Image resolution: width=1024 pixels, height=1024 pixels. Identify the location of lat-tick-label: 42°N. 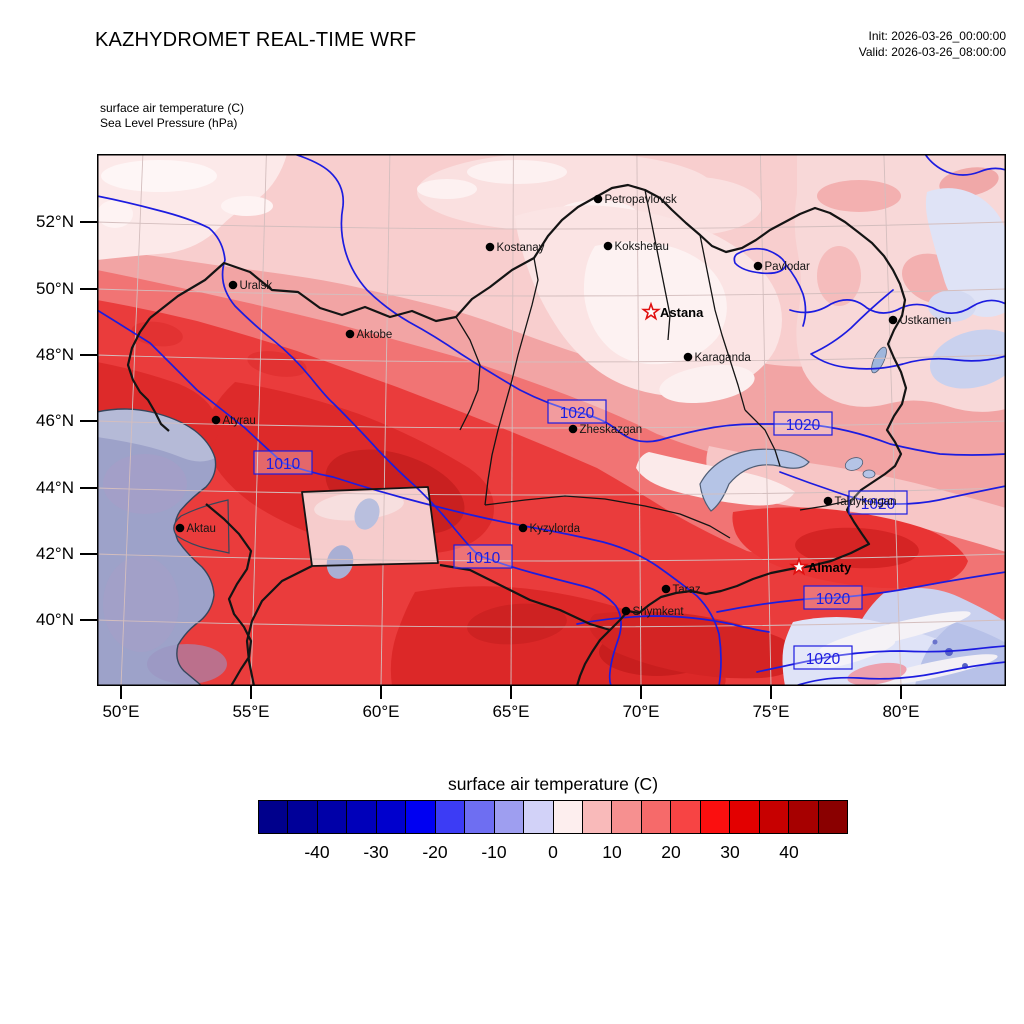
(55, 553).